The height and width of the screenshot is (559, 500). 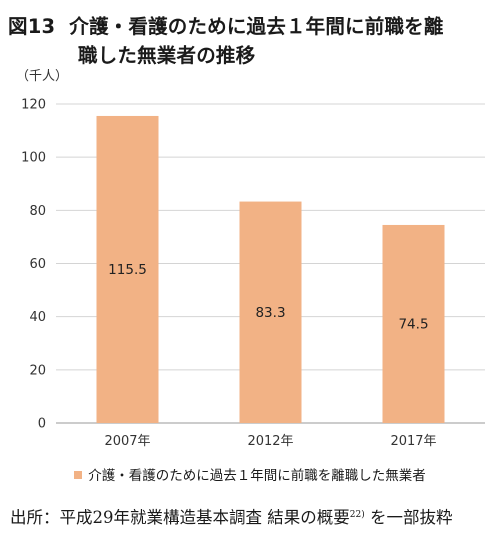 What do you see at coordinates (413, 441) in the screenshot?
I see `x-tick-label: 2017年` at bounding box center [413, 441].